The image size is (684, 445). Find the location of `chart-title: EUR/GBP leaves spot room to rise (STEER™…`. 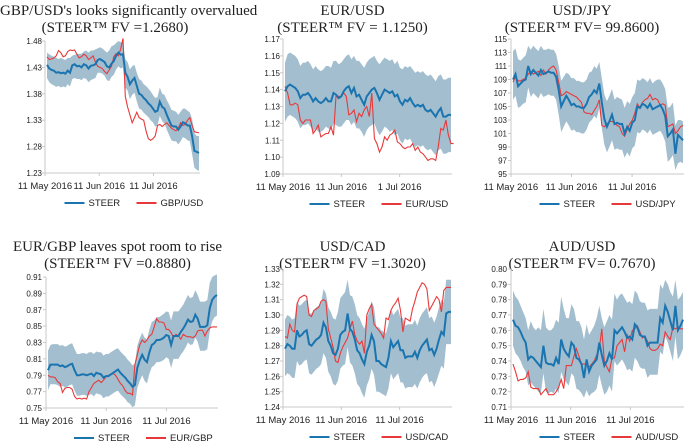

chart-title: EUR/GBP leaves spot room to rise (STEER™… is located at coordinates (117, 256).